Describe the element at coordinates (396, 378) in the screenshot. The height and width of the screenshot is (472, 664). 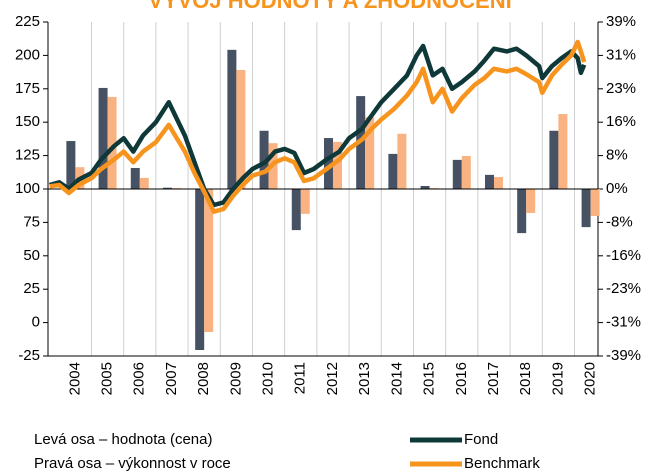
I see `x-tick-label: 2014` at that location.